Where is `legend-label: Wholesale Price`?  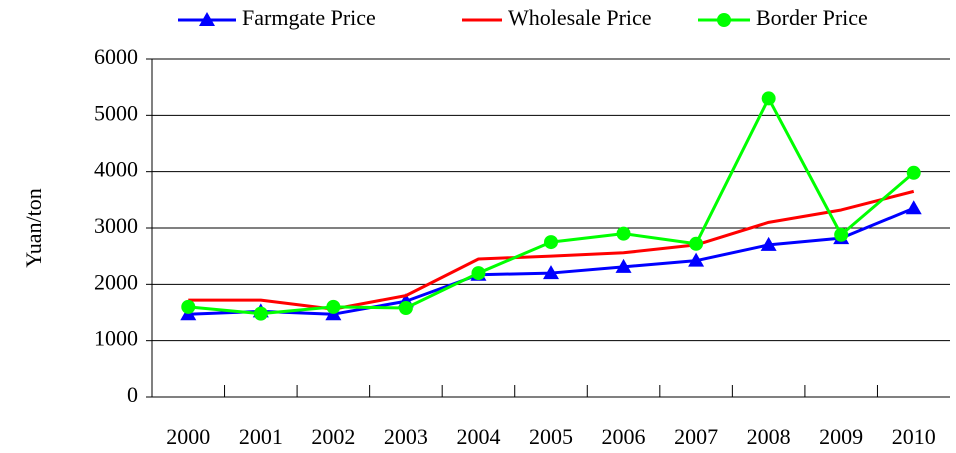
legend-label: Wholesale Price is located at coordinates (580, 17).